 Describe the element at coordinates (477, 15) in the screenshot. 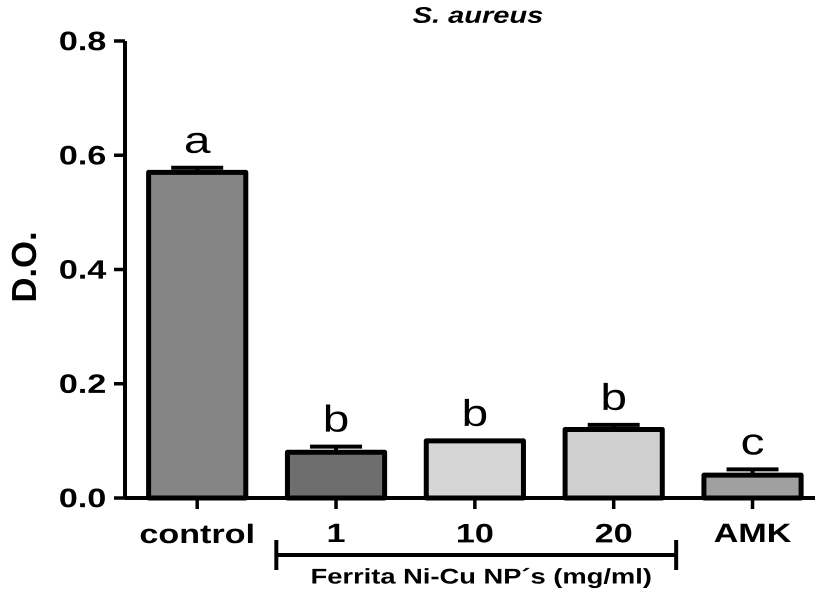

I see `chart-title: S. aureus` at that location.